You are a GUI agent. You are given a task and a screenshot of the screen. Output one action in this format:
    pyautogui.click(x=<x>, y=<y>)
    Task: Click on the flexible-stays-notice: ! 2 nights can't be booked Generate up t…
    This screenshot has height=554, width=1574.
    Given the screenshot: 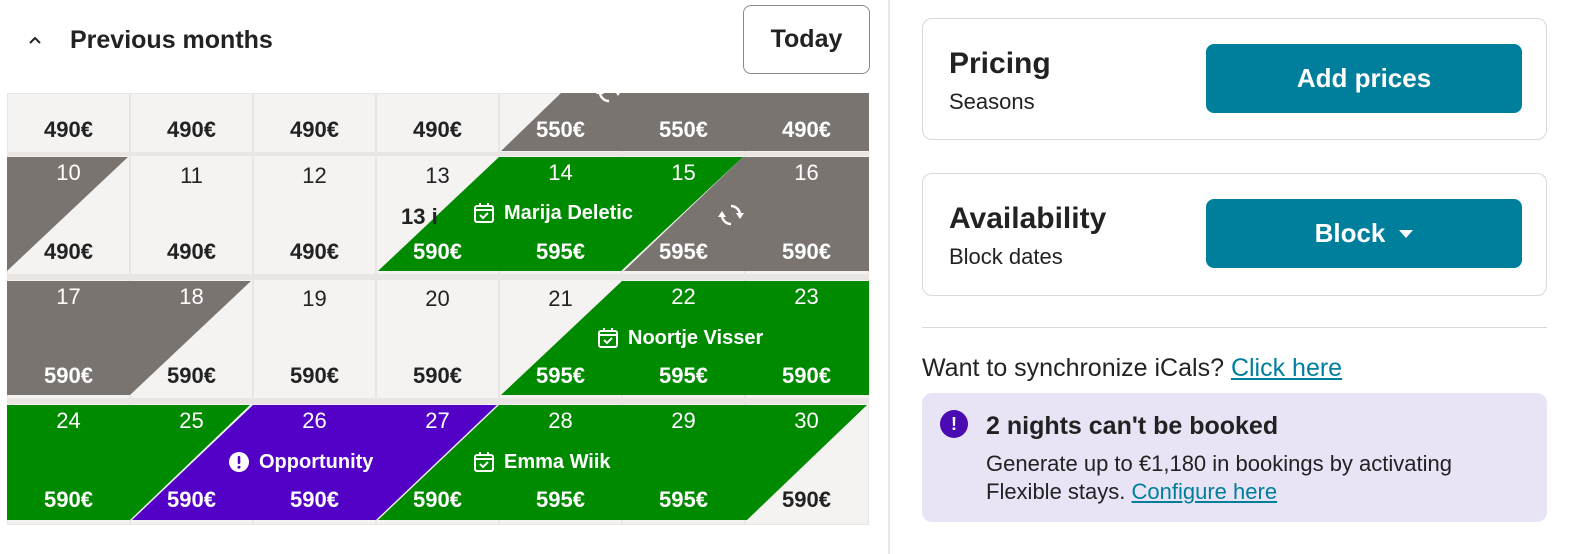 What is the action you would take?
    pyautogui.click(x=1234, y=457)
    